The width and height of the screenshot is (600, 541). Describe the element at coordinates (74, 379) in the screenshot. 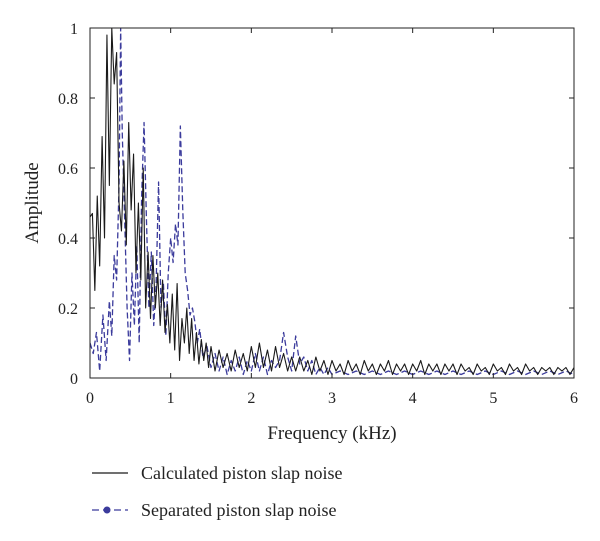

I see `y-tick-label: 0` at that location.